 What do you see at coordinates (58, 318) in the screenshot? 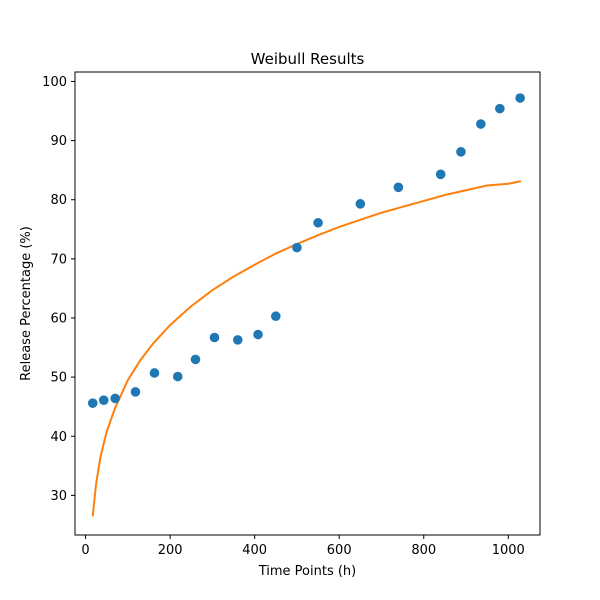
I see `y-tick-label: 60` at bounding box center [58, 318].